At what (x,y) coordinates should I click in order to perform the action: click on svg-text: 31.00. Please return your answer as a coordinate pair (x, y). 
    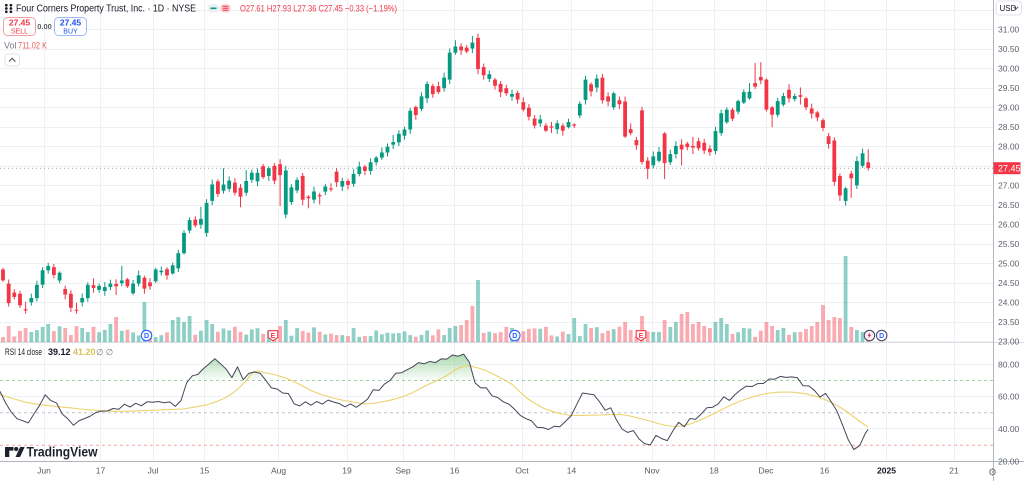
    Looking at the image, I should click on (1009, 30).